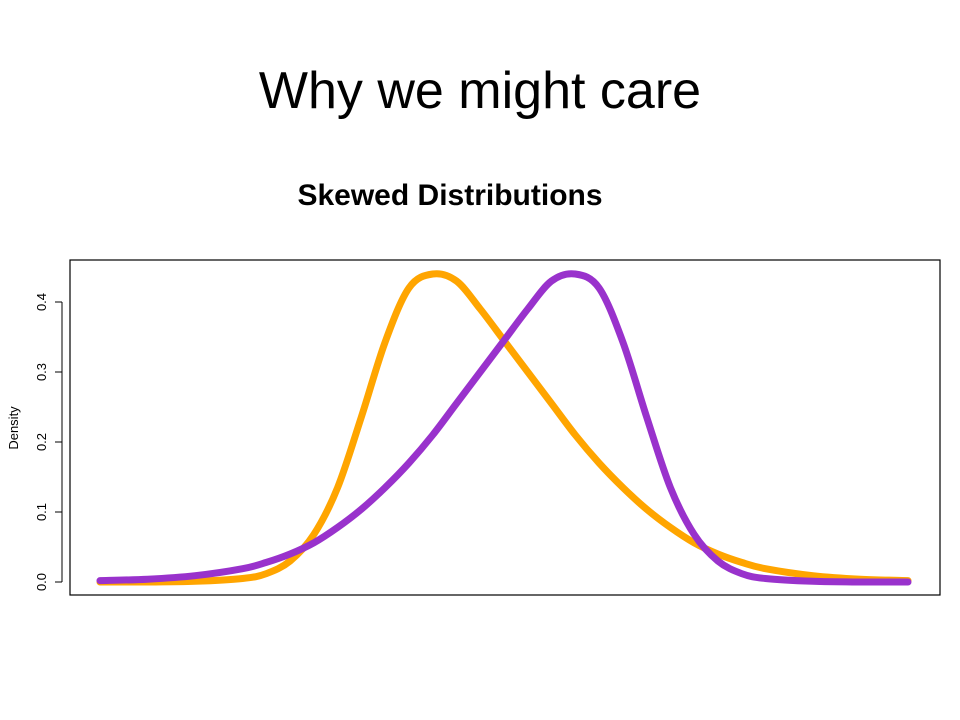 The image size is (960, 720). Describe the element at coordinates (41, 372) in the screenshot. I see `y-tick-label: 0.3` at that location.